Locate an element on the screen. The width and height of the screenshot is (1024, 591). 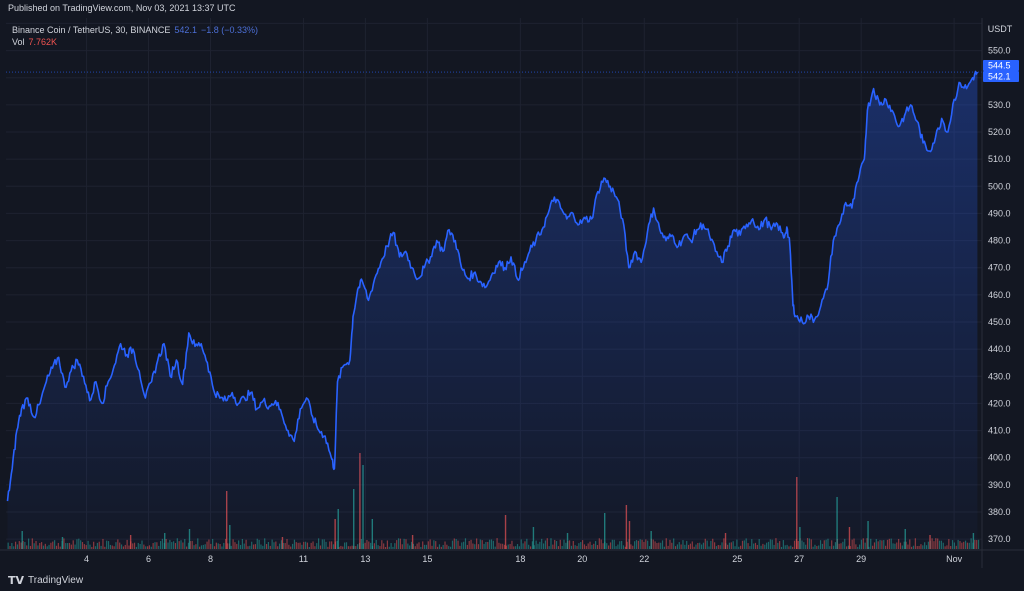
x-tick-label: 8 is located at coordinates (210, 559).